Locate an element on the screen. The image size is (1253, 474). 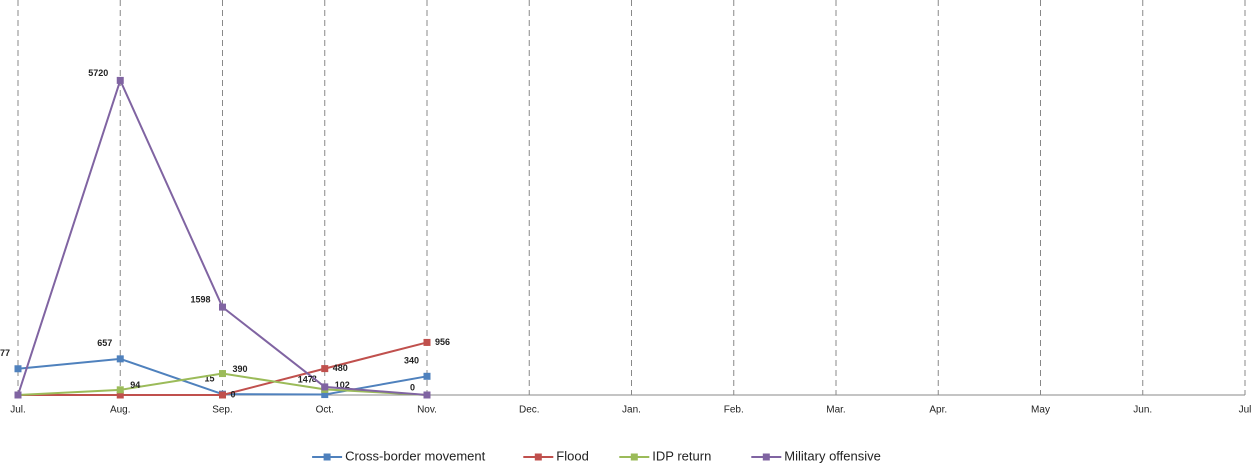
data-label: 5720 is located at coordinates (98, 73).